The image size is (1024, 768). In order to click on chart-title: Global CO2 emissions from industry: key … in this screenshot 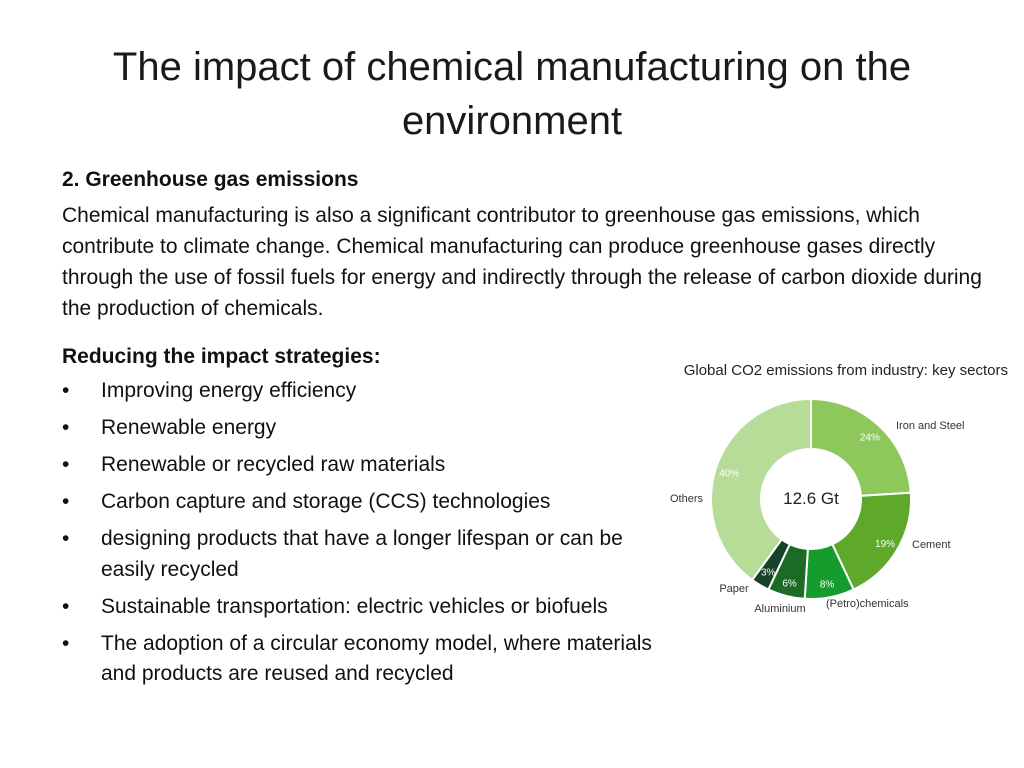, I will do `click(846, 370)`.